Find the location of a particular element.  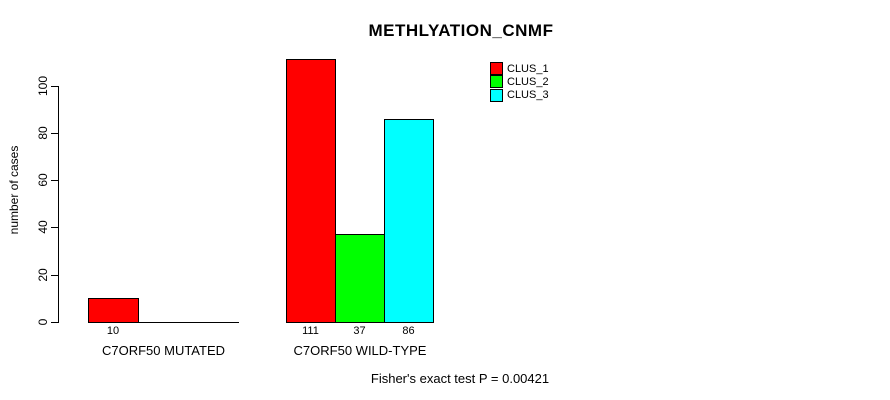

fisher-test-annotation: Fisher's exact test P = 0.00421 is located at coordinates (460, 378).